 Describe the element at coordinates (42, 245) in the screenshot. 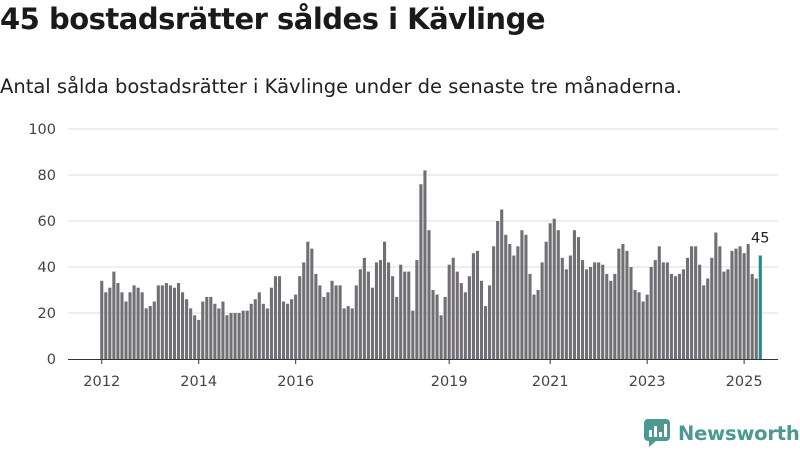

I see `y-axis-ticks: 0 20 40 60 80 100` at that location.